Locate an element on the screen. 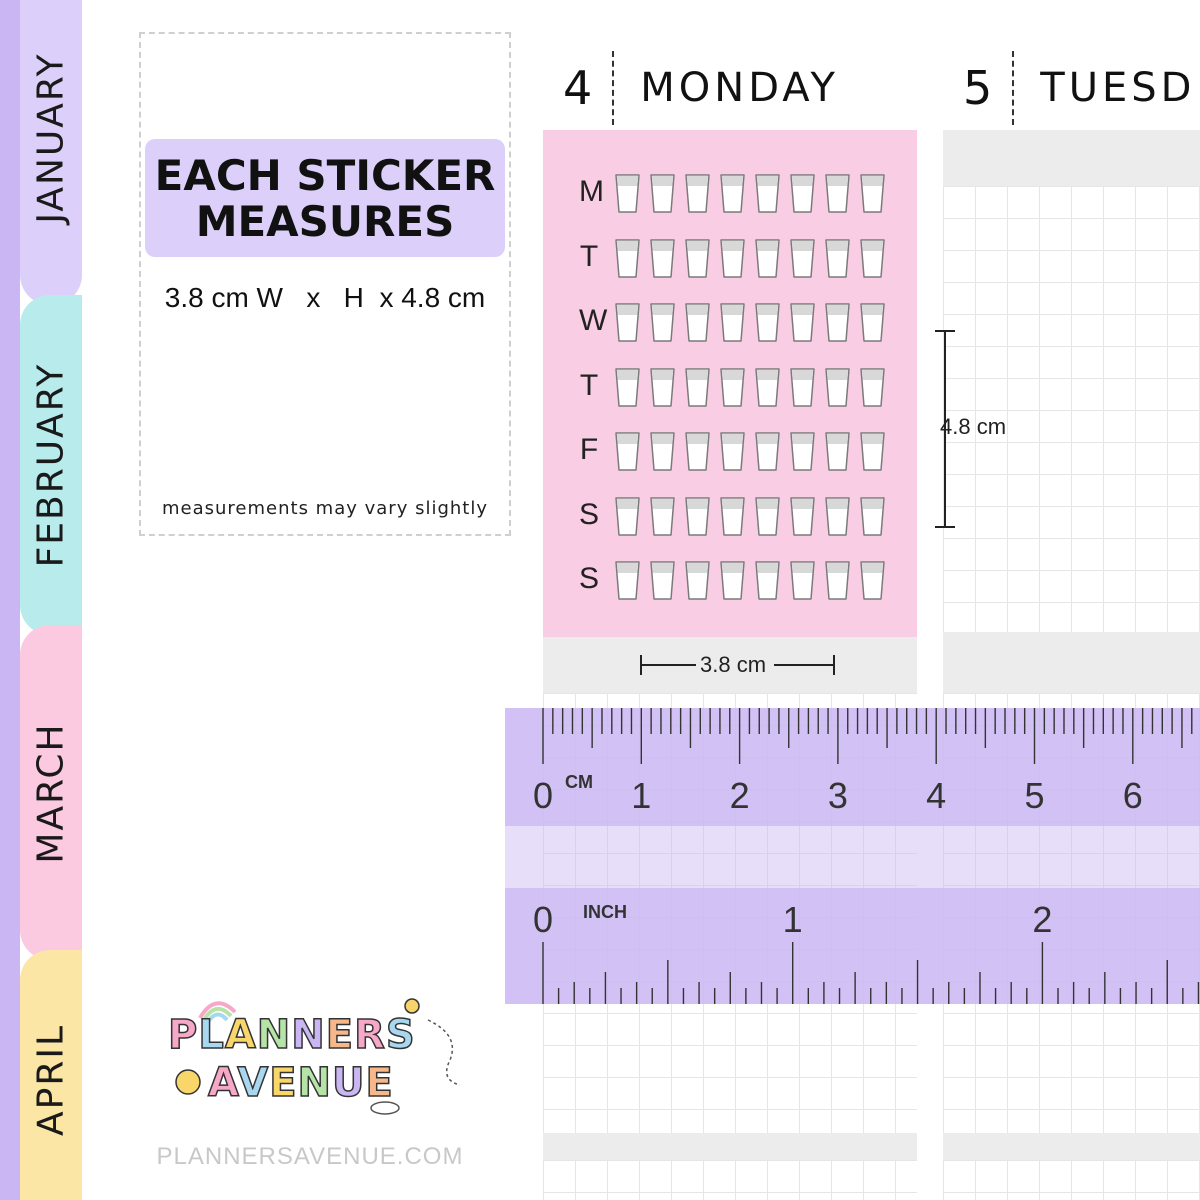 This screenshot has width=1200, height=1200. month-tabs: JANUARY FEBRUARY MARCH APRIL is located at coordinates (41, 600).